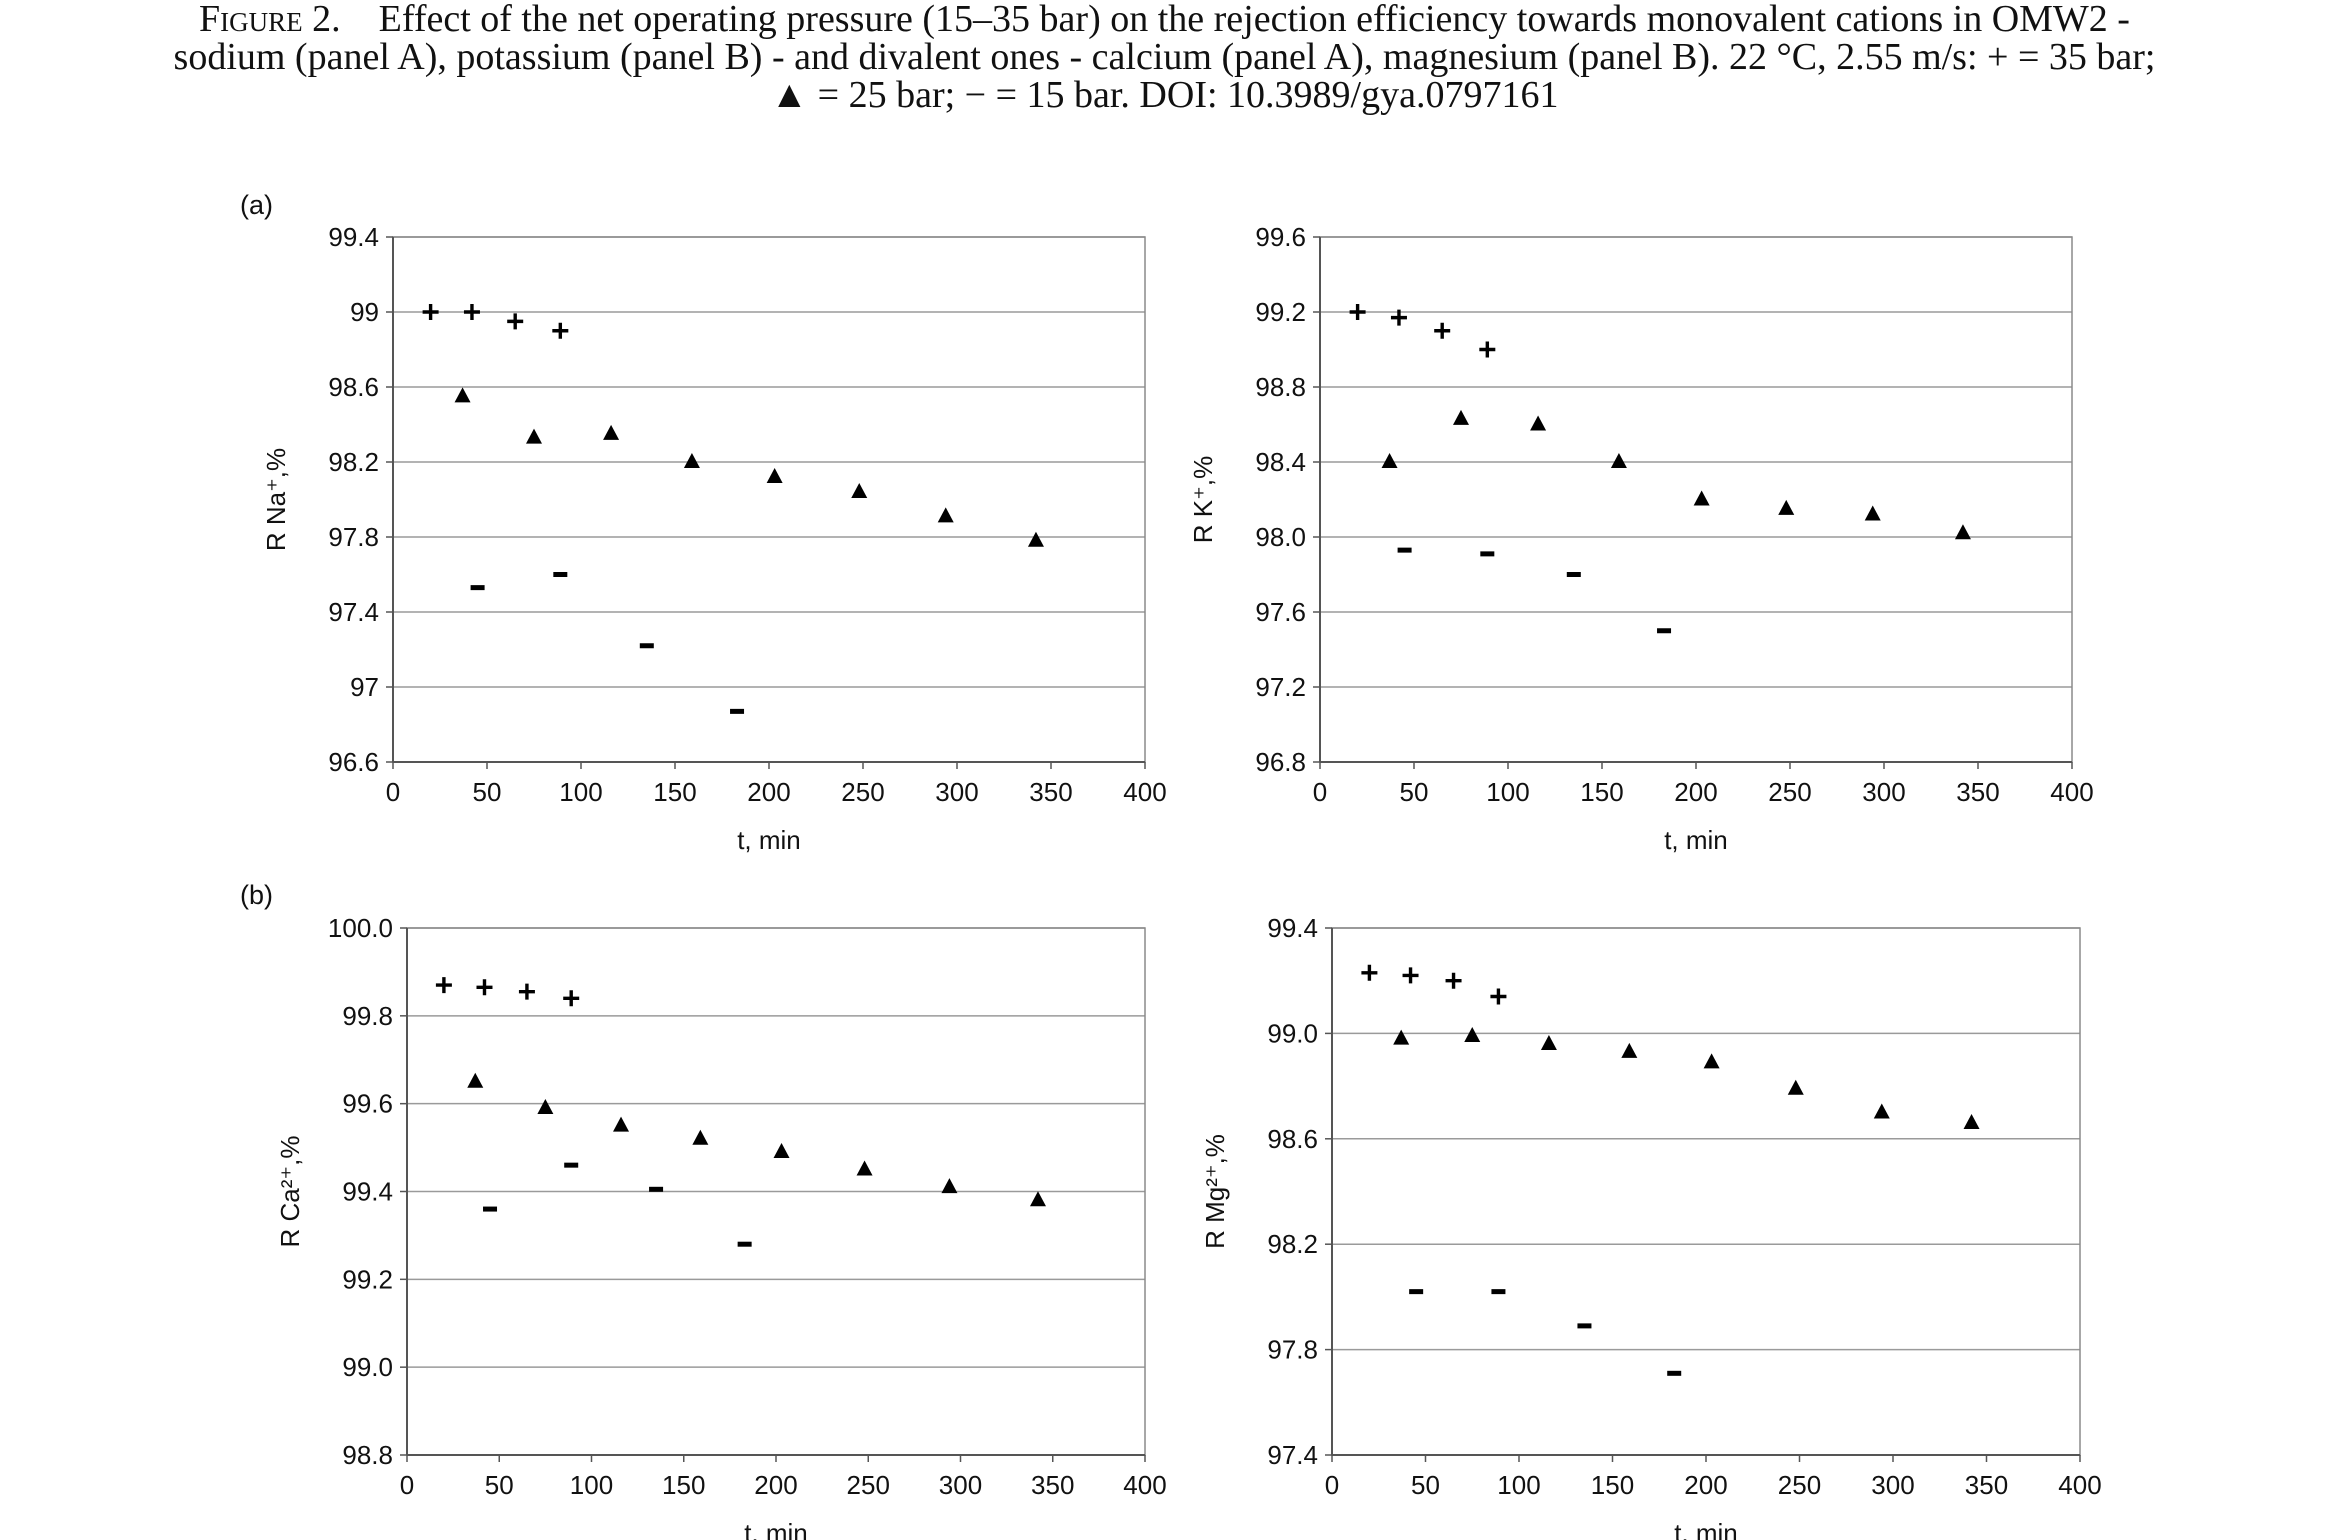 The image size is (2329, 1540). What do you see at coordinates (1518, 1485) in the screenshot?
I see `x-tick-label-mg: 100` at bounding box center [1518, 1485].